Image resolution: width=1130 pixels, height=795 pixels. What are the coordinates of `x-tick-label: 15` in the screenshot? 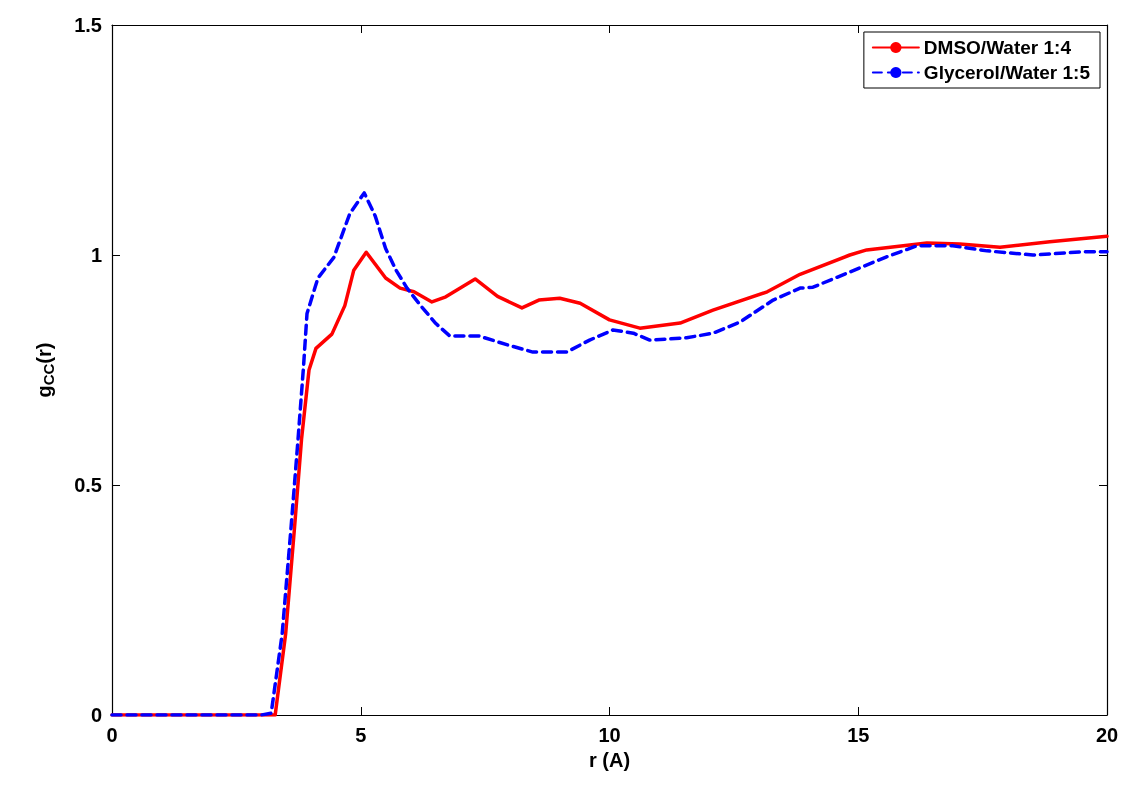 It's located at (858, 735).